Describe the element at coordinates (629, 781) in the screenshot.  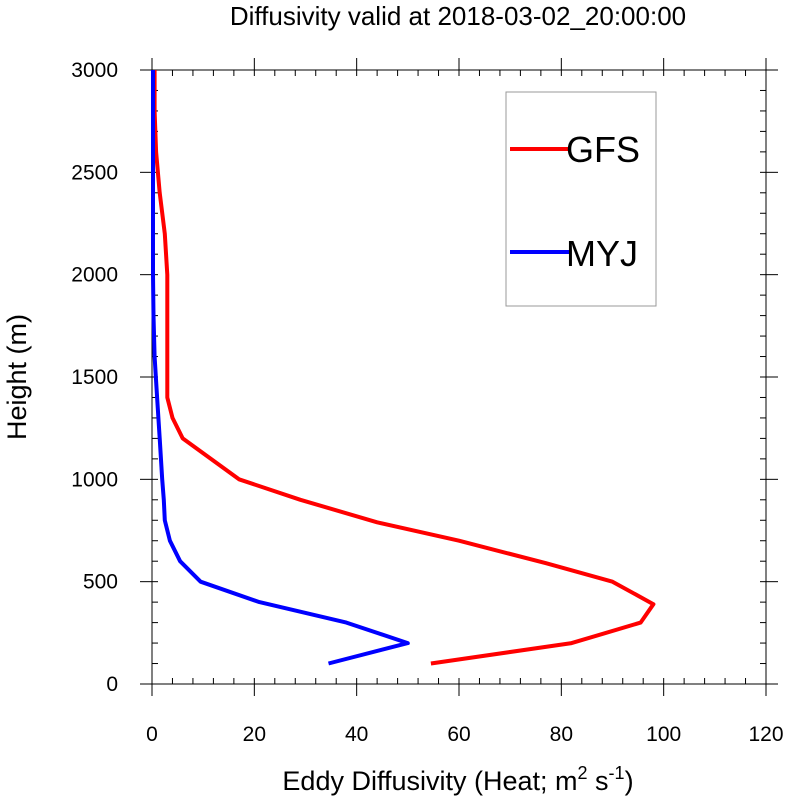
I see `x-axis-title-suffix: )` at that location.